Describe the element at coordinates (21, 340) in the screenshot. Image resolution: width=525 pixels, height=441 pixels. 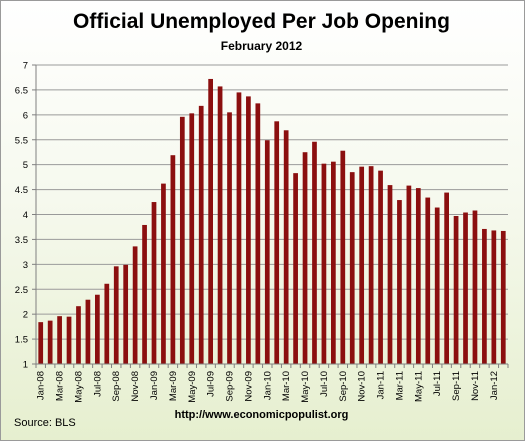
I see `y-tick-label: 1.5` at that location.